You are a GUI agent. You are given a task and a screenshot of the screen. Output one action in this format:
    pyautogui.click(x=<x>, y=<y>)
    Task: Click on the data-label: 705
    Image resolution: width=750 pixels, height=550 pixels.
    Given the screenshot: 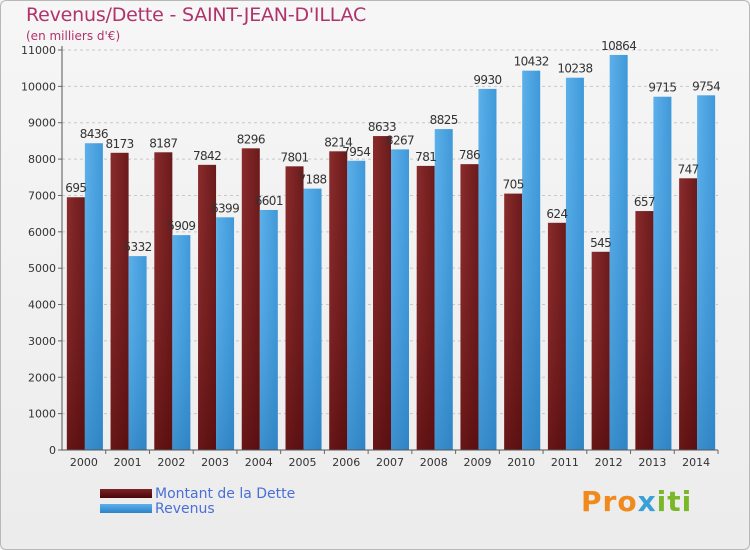 What is the action you would take?
    pyautogui.click(x=513, y=185)
    